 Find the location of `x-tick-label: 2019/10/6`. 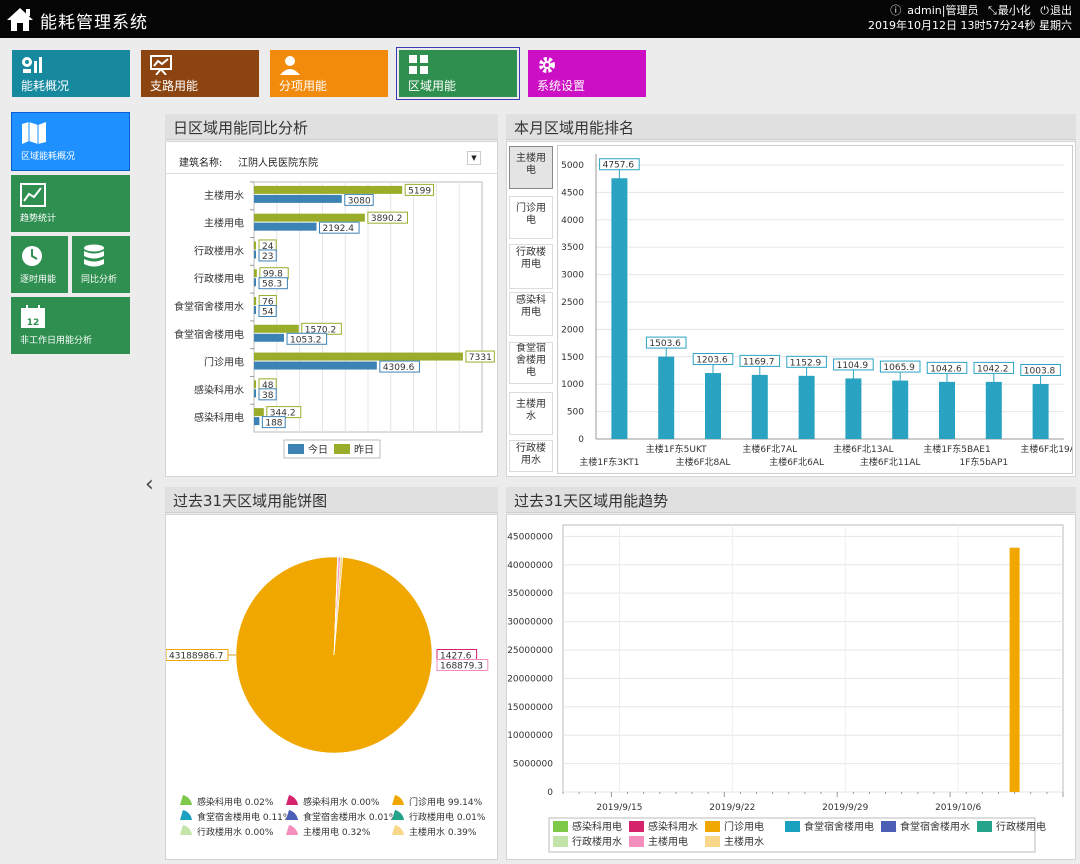

x-tick-label: 2019/10/6 is located at coordinates (958, 808).